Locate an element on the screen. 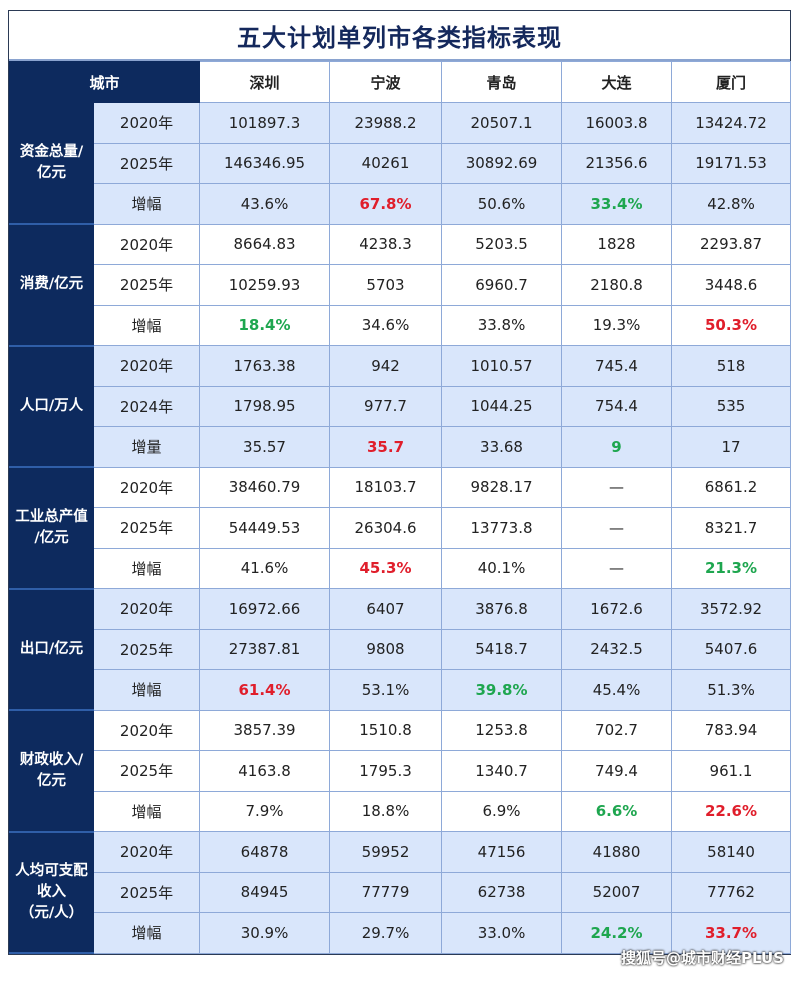 The height and width of the screenshot is (981, 800). data-cell: 34.6% is located at coordinates (386, 325).